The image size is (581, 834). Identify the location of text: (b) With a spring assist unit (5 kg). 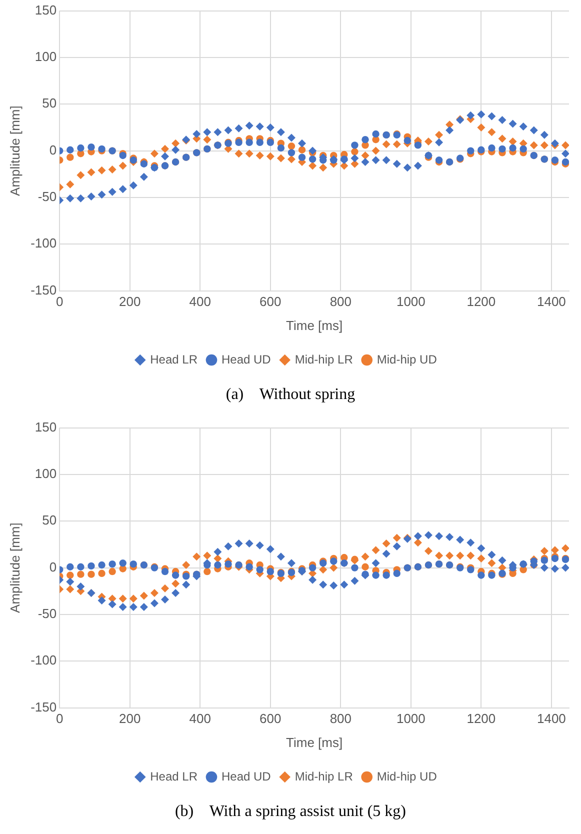
(291, 812).